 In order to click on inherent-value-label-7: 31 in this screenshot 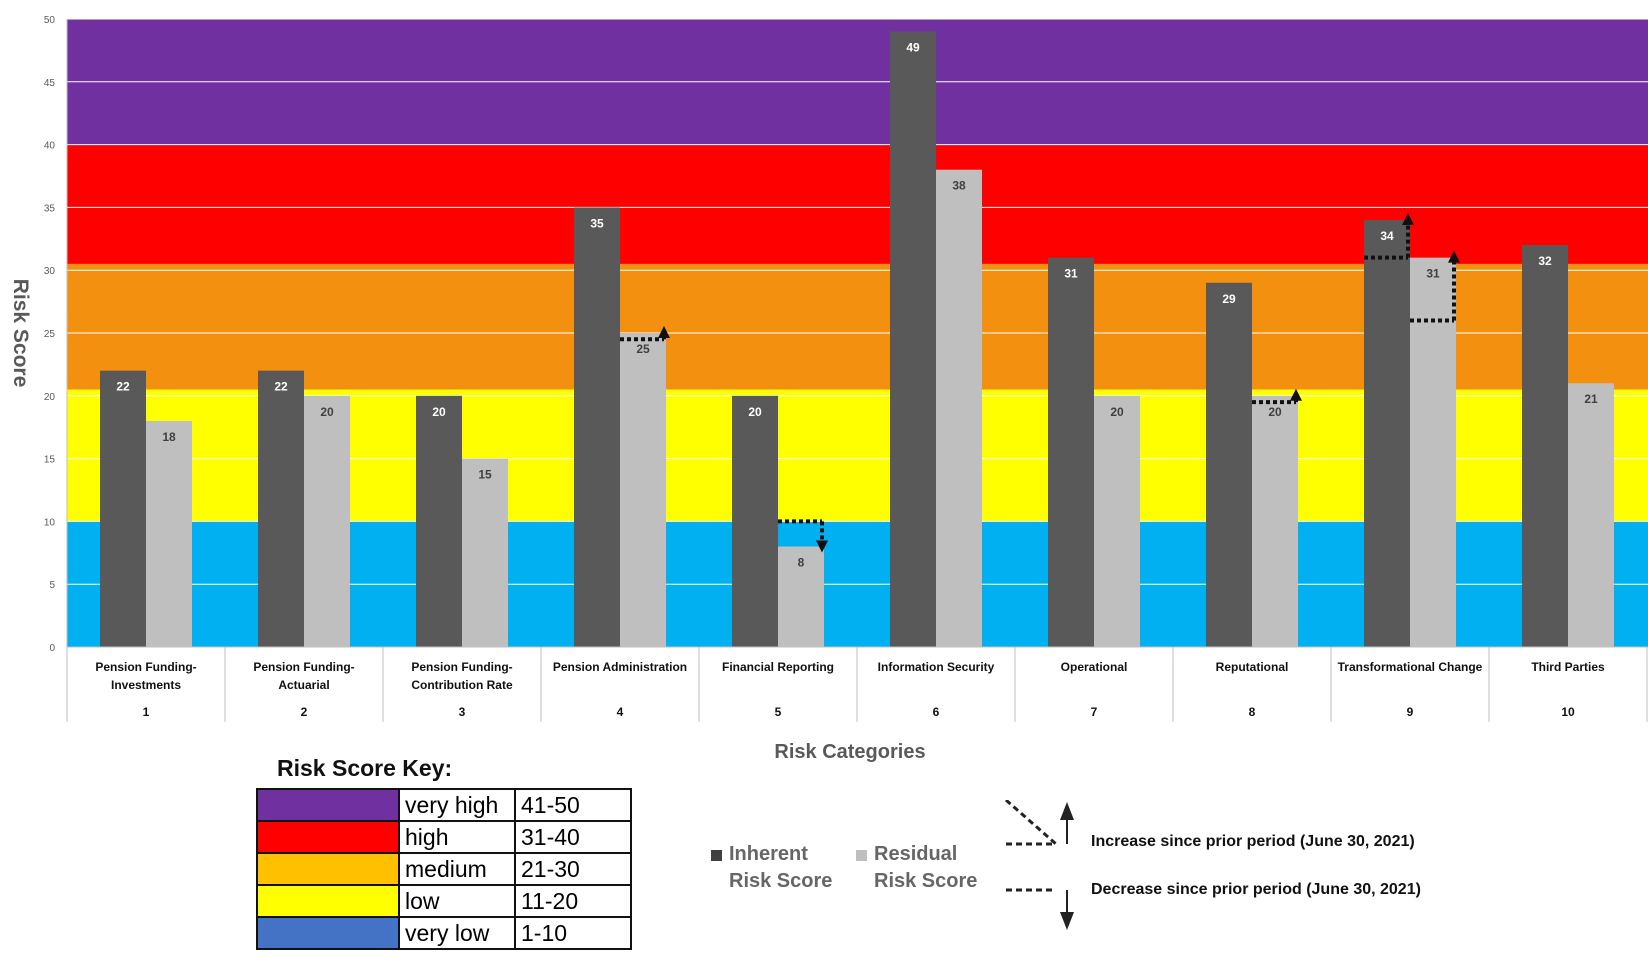, I will do `click(1071, 274)`.